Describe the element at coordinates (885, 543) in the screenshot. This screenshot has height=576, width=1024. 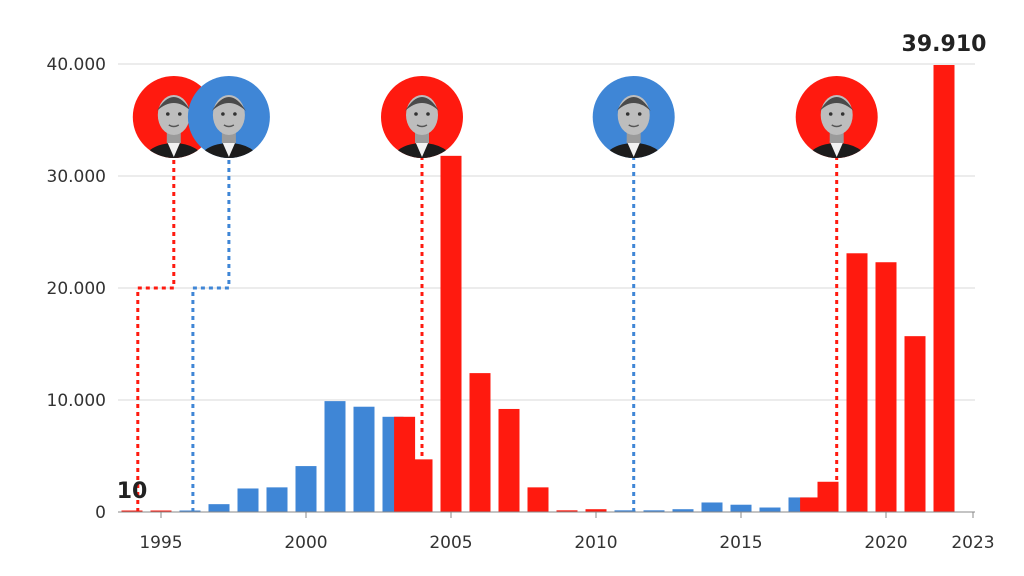
I see `x-tick-label: 2020` at that location.